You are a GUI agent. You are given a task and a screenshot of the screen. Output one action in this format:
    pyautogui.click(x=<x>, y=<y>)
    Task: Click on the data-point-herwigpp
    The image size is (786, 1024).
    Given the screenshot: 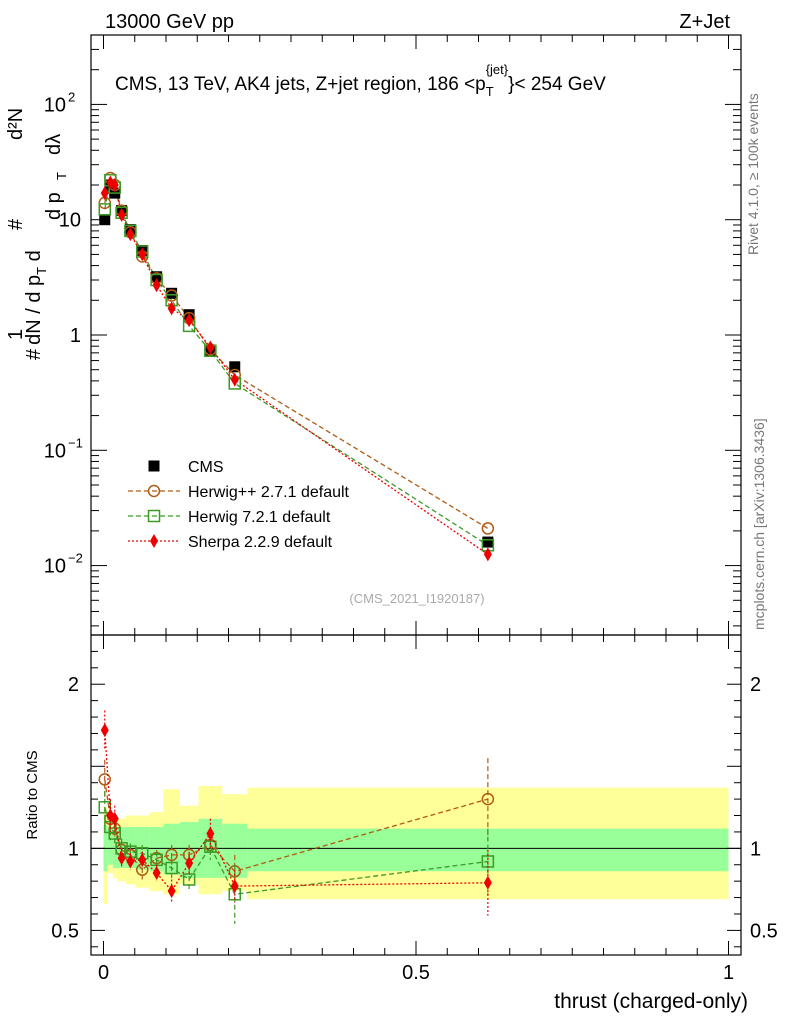 What is the action you would take?
    pyautogui.click(x=488, y=528)
    